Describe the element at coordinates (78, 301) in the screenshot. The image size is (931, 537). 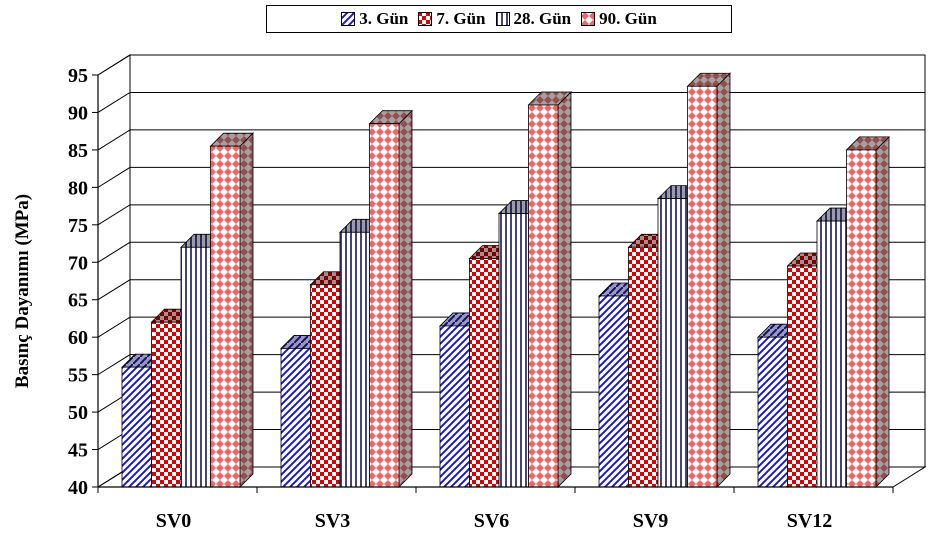
I see `y-tick-label-65: 65` at that location.